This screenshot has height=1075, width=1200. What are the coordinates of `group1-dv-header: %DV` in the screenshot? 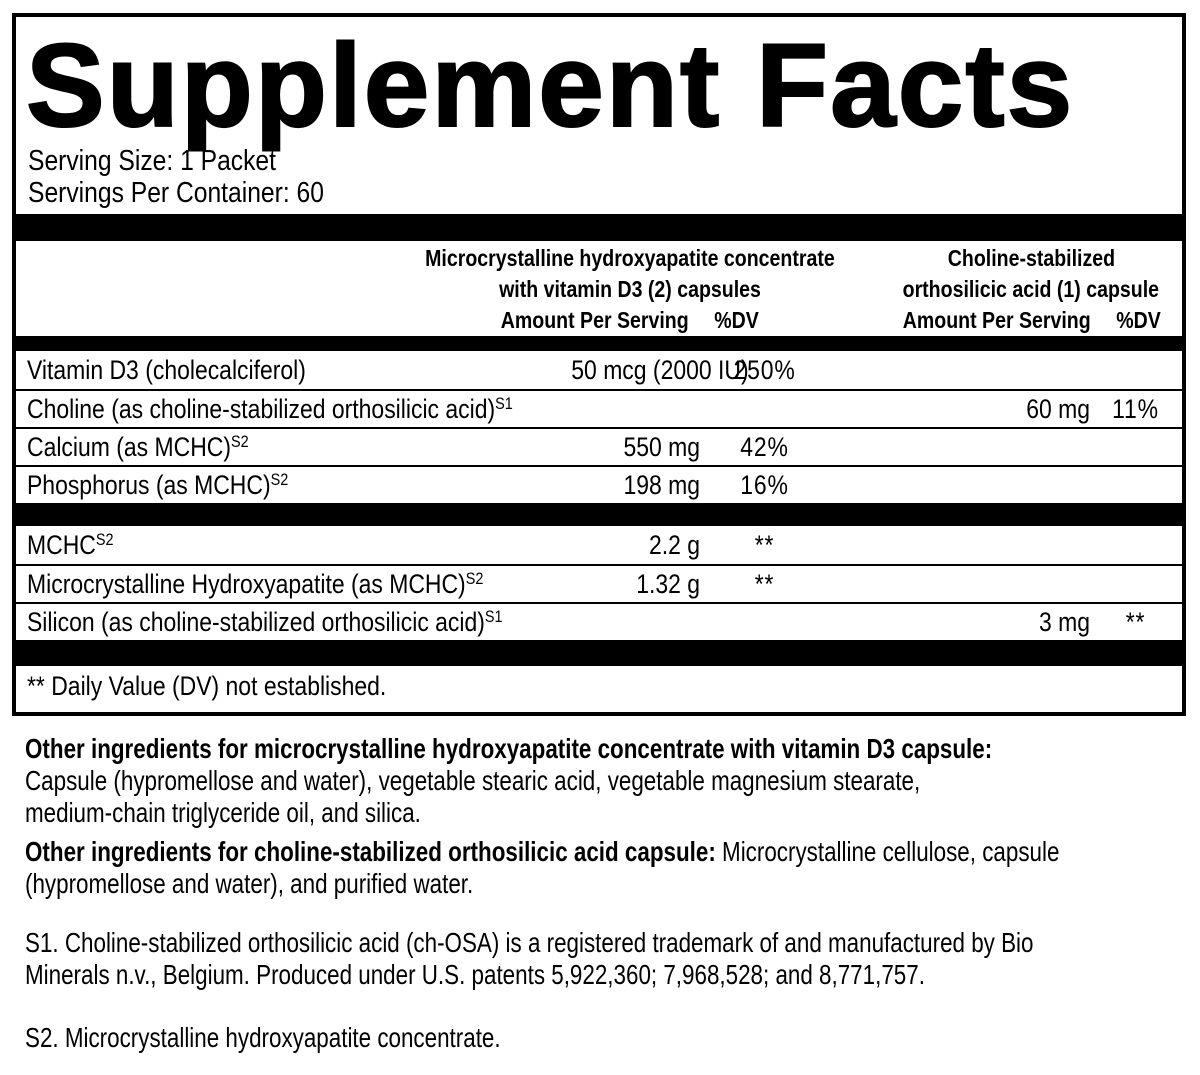 It's located at (736, 320).